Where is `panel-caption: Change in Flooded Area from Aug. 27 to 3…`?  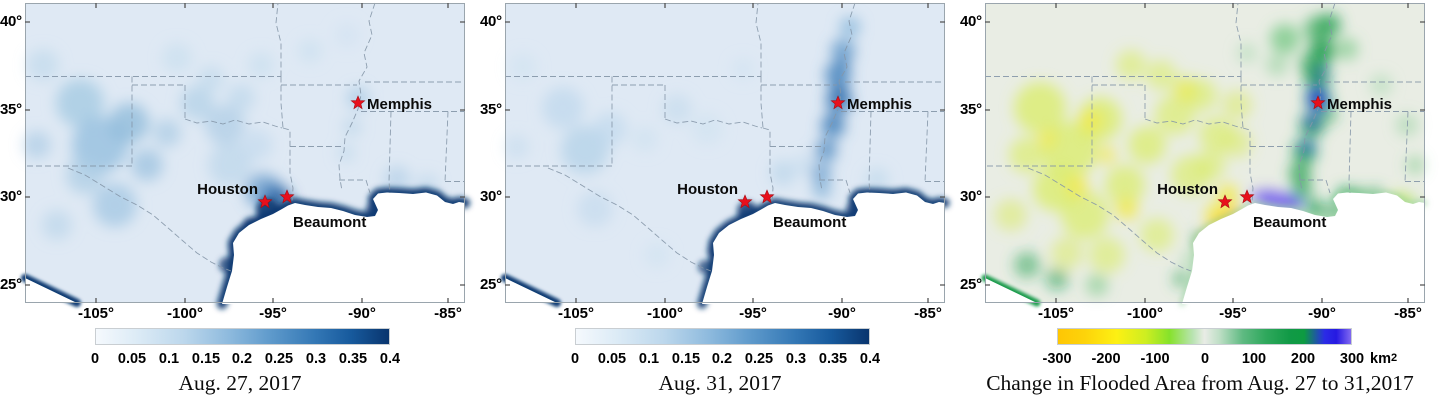
panel-caption: Change in Flooded Area from Aug. 27 to 3… is located at coordinates (1200, 383).